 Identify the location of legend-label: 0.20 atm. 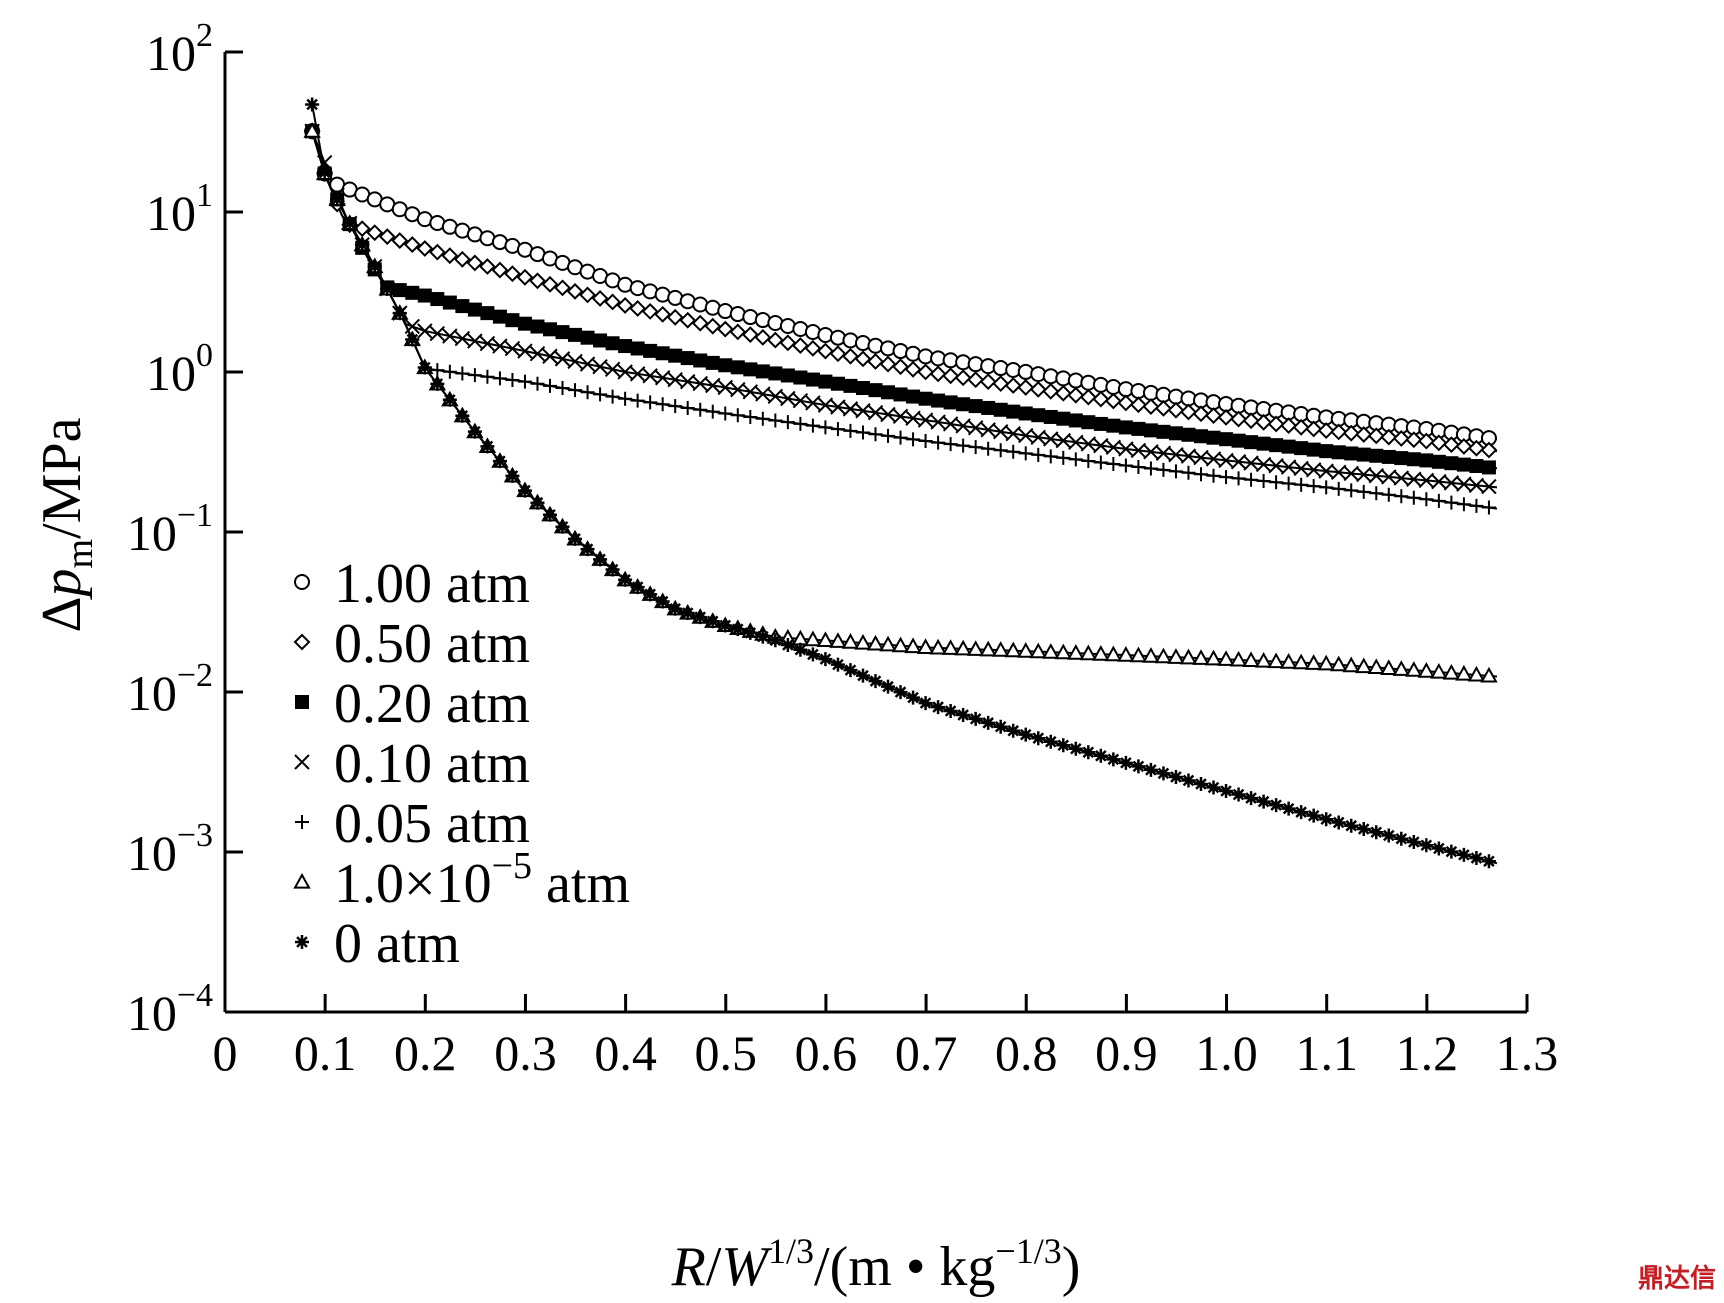
(432, 704).